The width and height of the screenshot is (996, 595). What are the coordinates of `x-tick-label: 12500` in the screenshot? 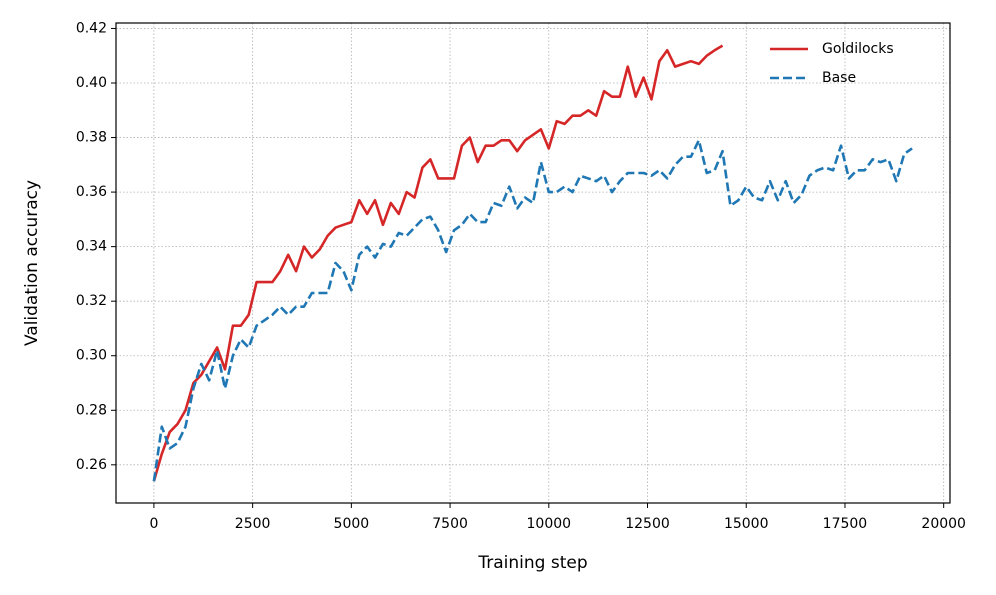 It's located at (647, 524).